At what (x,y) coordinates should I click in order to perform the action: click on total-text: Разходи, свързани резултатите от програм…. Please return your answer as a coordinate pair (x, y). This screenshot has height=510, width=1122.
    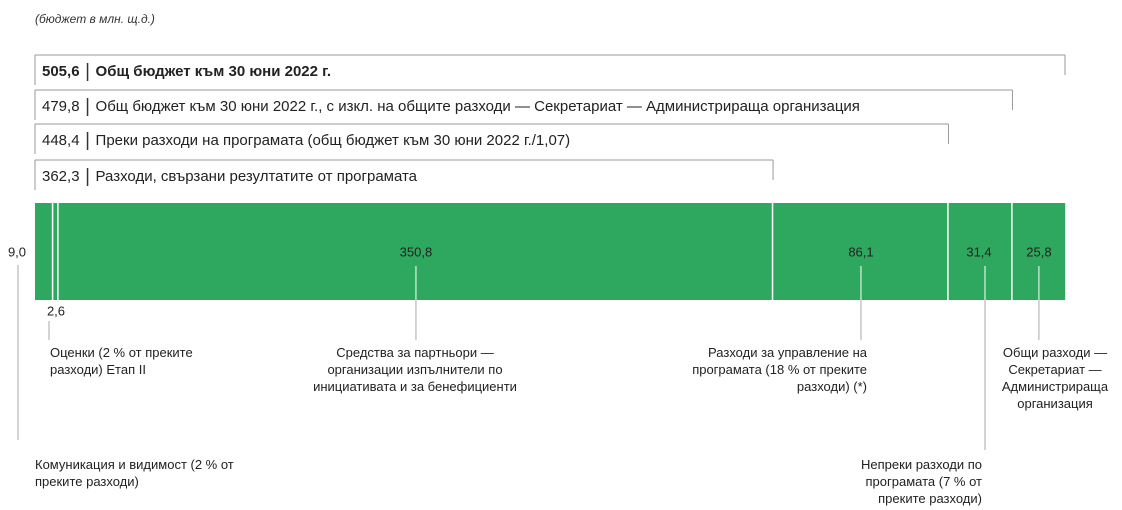
    Looking at the image, I should click on (257, 176).